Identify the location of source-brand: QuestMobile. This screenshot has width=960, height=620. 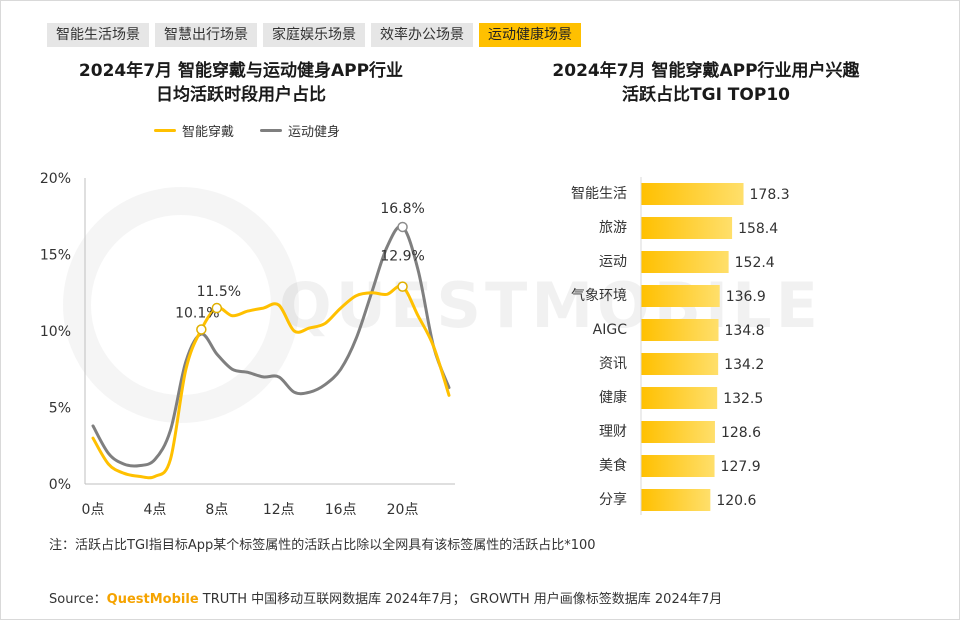
(152, 599).